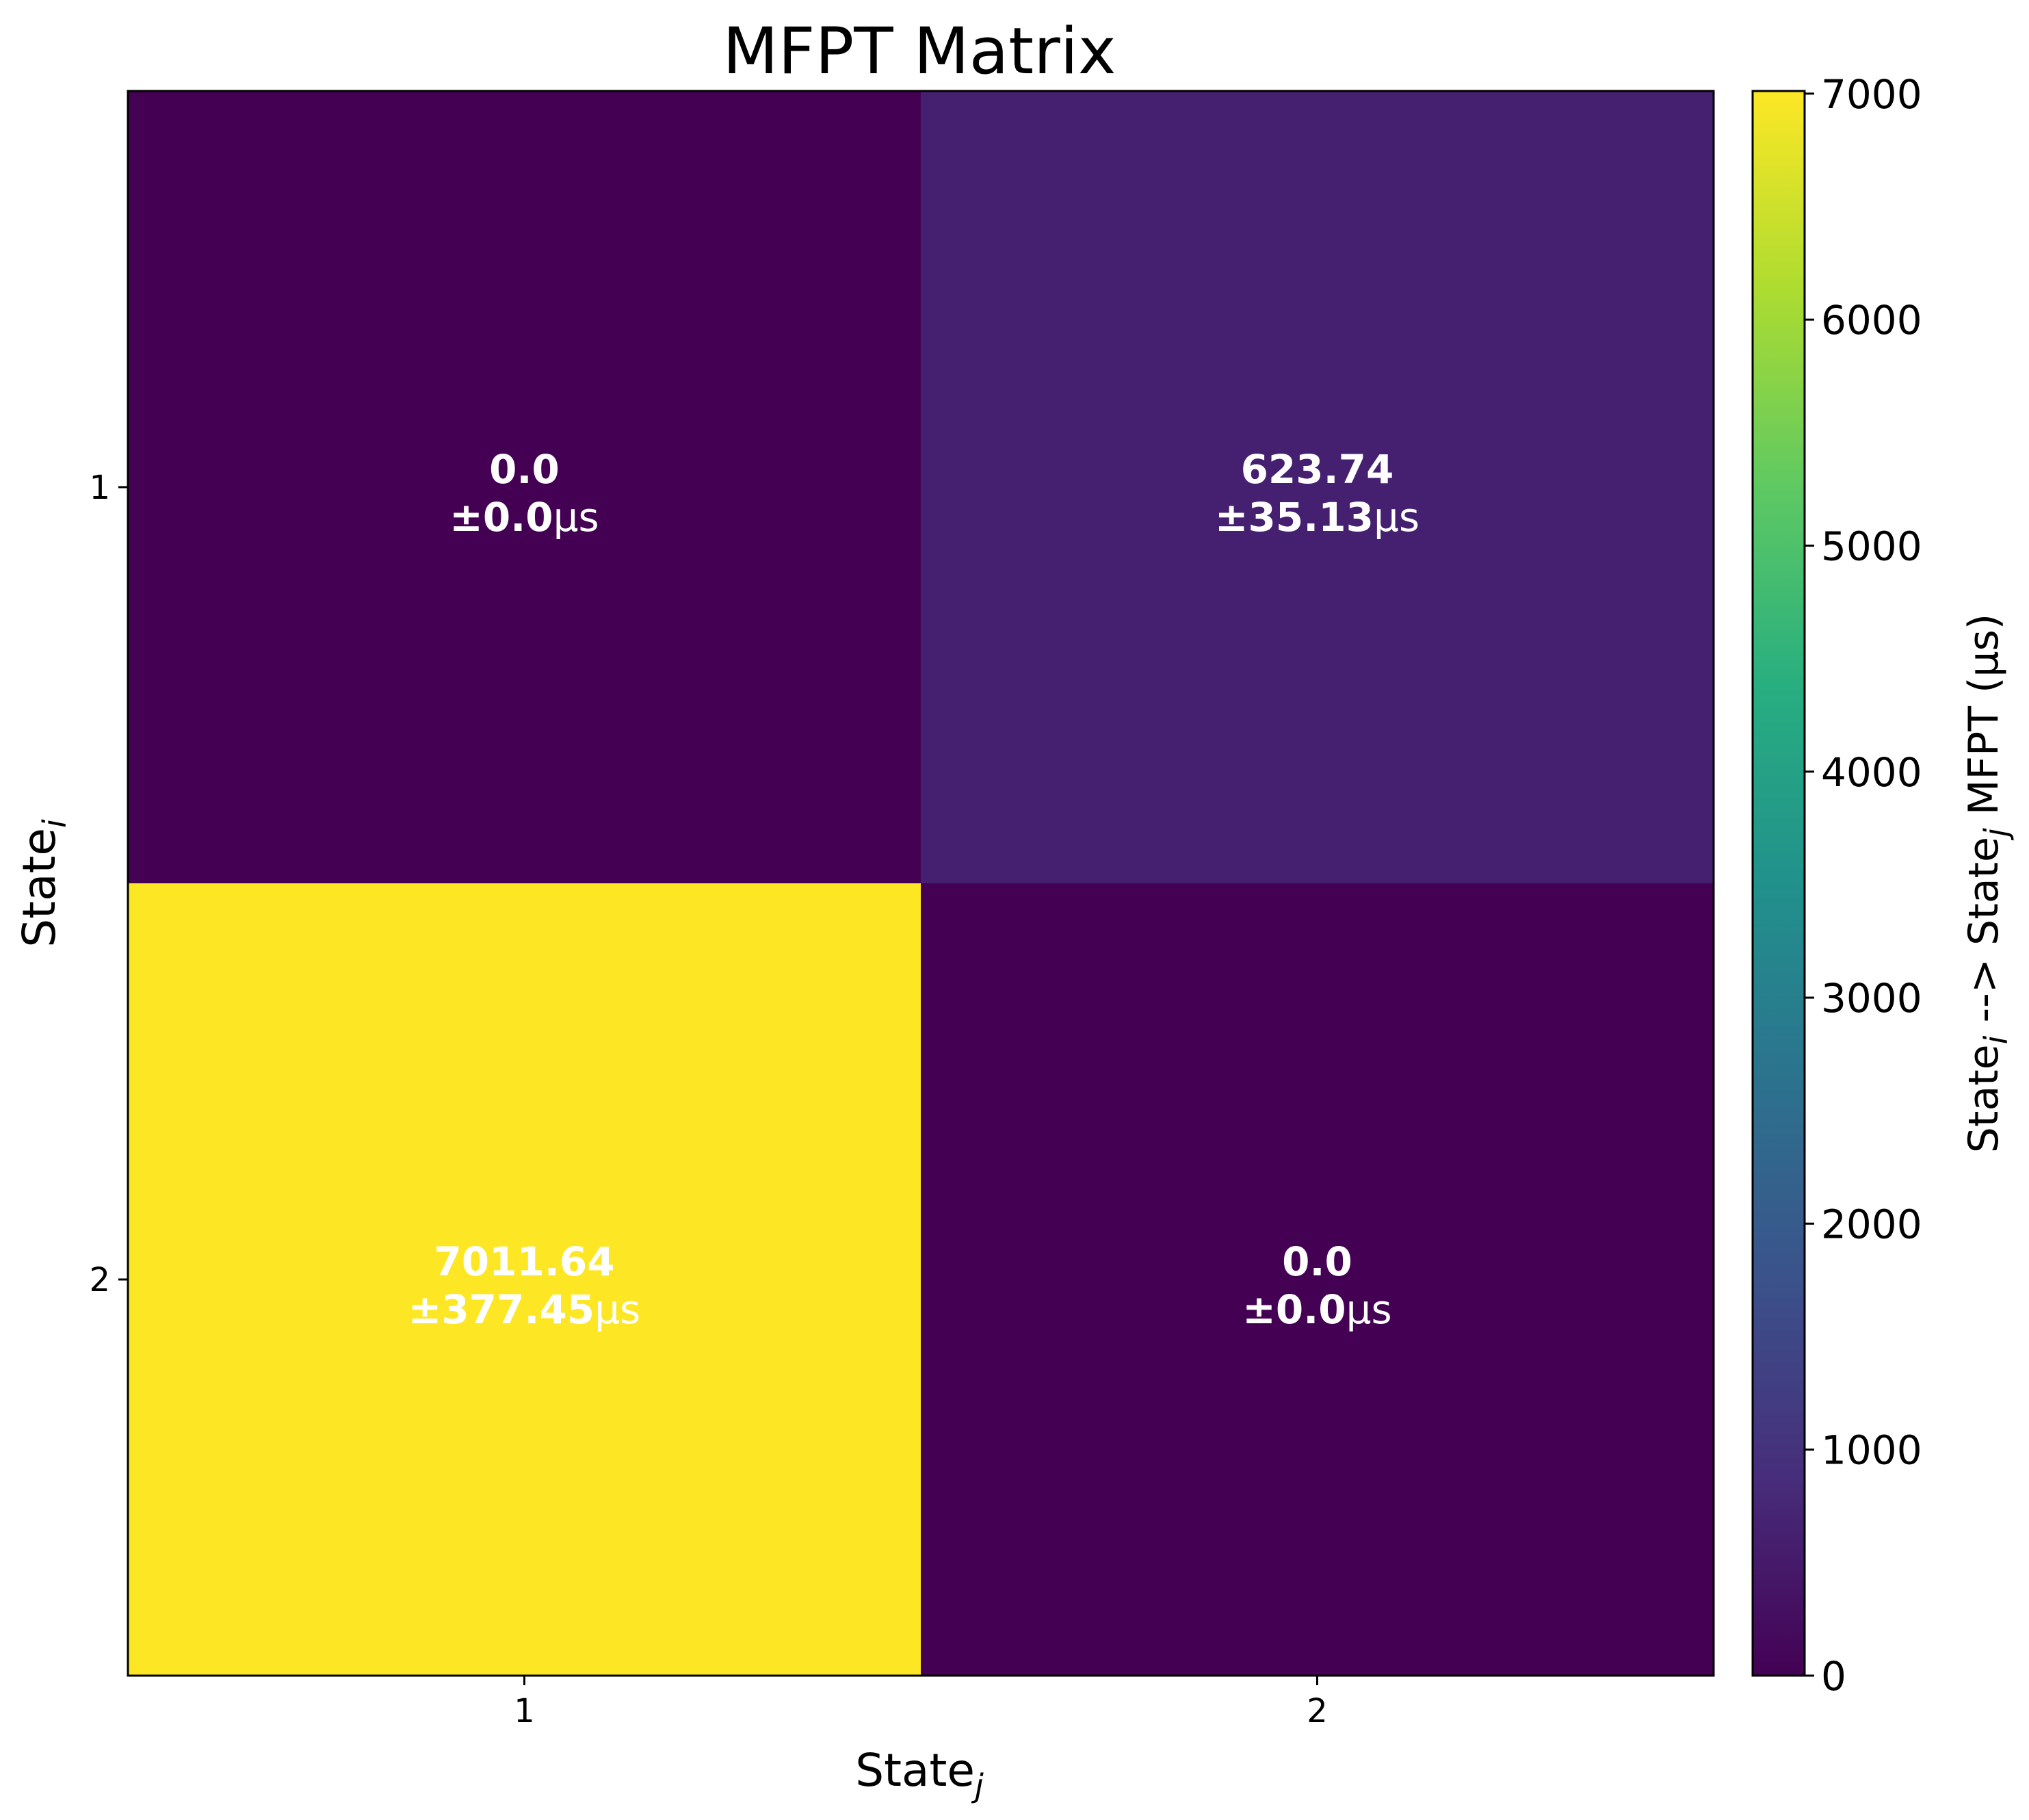 The image size is (2029, 1820). I want to click on colorbar, so click(1778, 883).